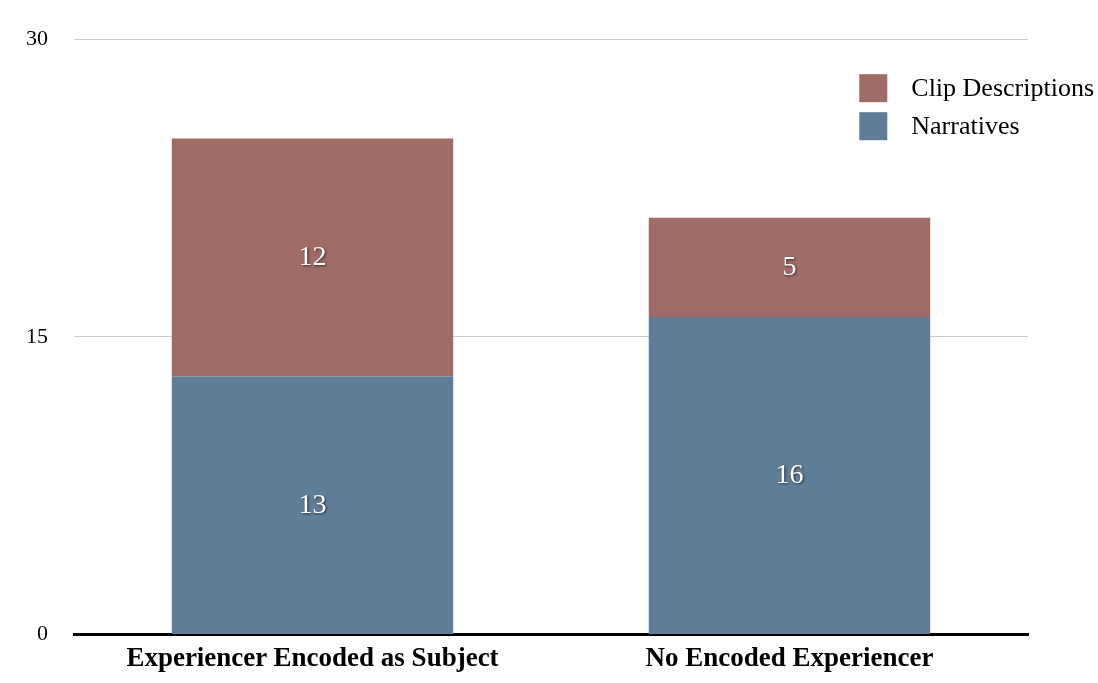 The height and width of the screenshot is (683, 1098). Describe the element at coordinates (789, 656) in the screenshot. I see `x-tick-label: No Encoded Experiencer` at that location.